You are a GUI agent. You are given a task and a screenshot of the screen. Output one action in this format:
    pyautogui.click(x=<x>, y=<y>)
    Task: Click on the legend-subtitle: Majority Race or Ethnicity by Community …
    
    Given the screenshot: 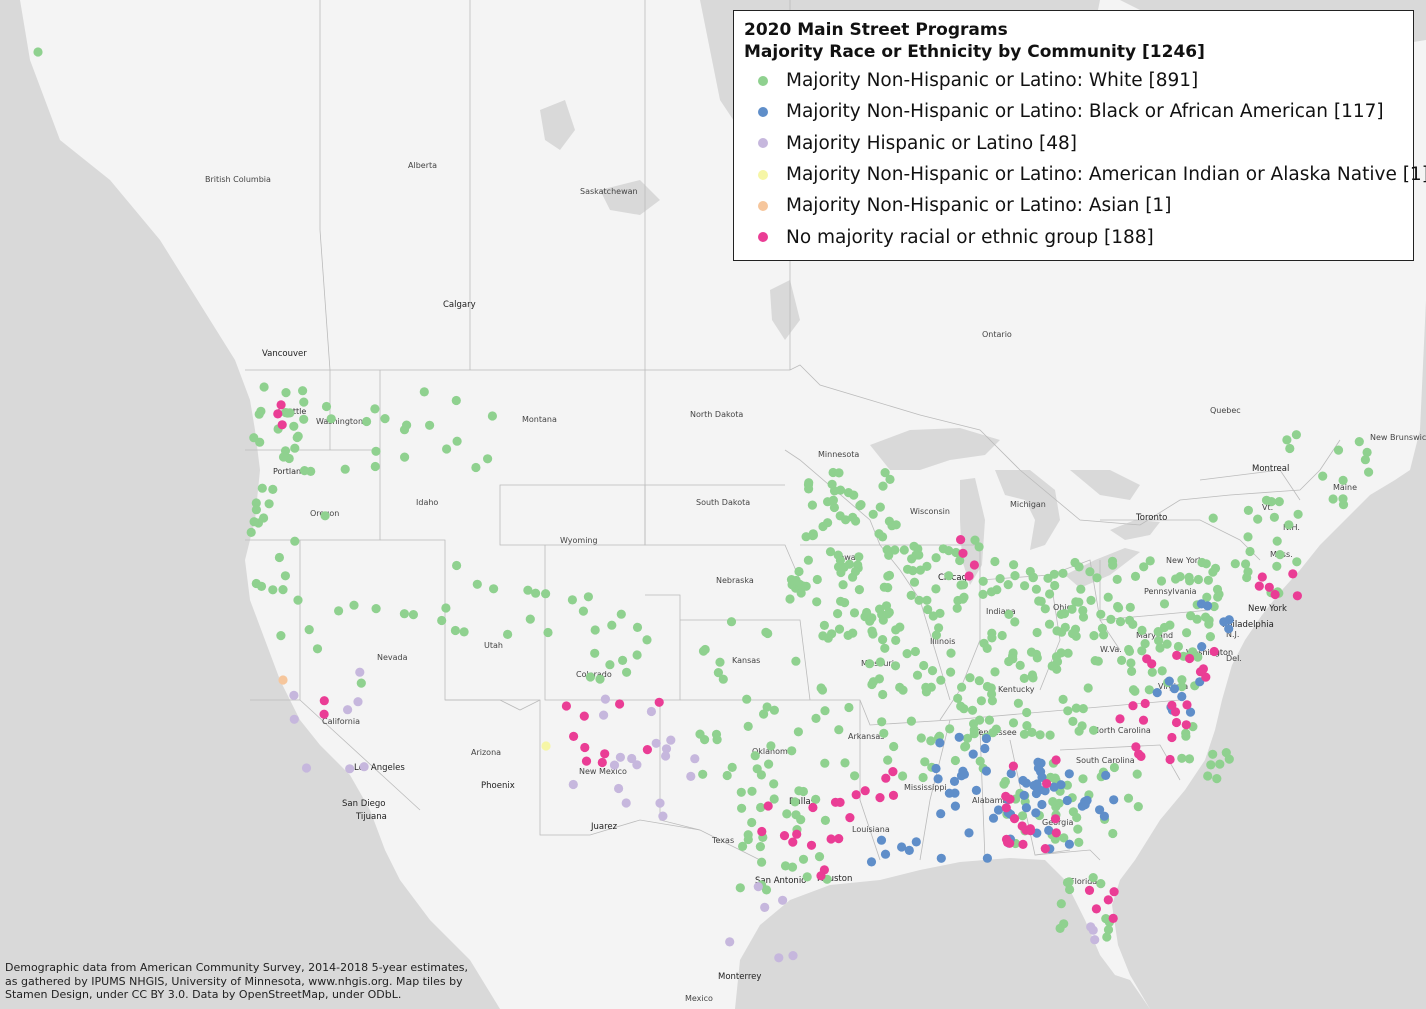 What is the action you would take?
    pyautogui.click(x=974, y=52)
    